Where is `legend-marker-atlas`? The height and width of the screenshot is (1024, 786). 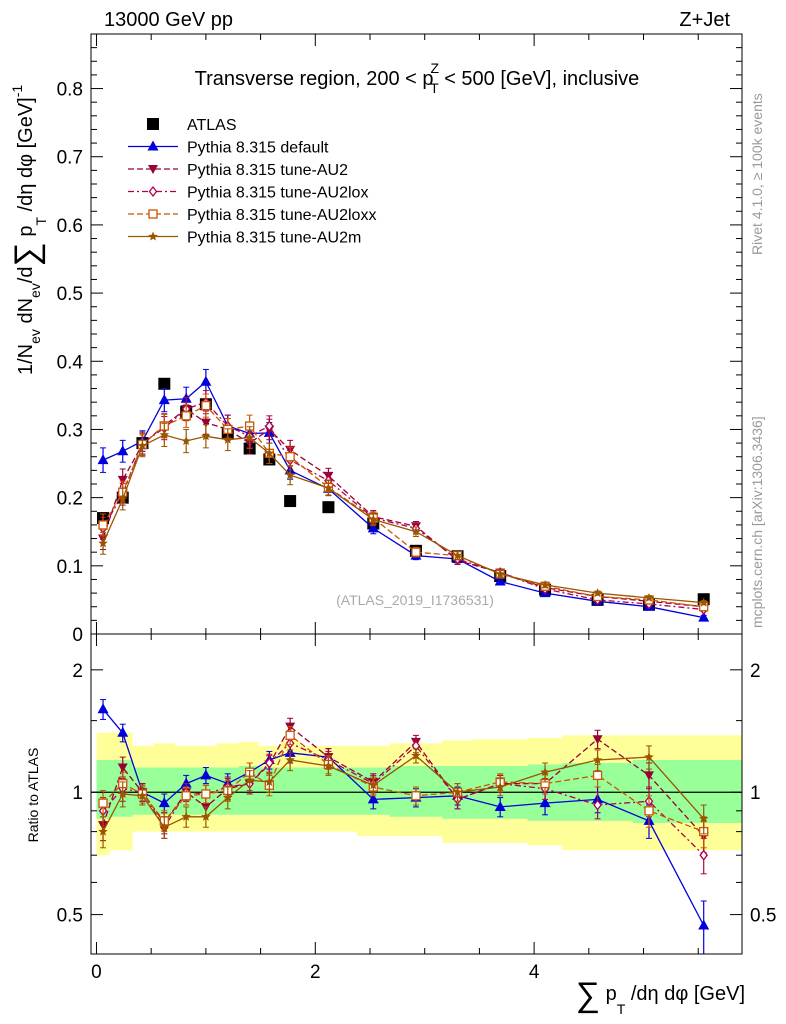
legend-marker-atlas is located at coordinates (153, 124).